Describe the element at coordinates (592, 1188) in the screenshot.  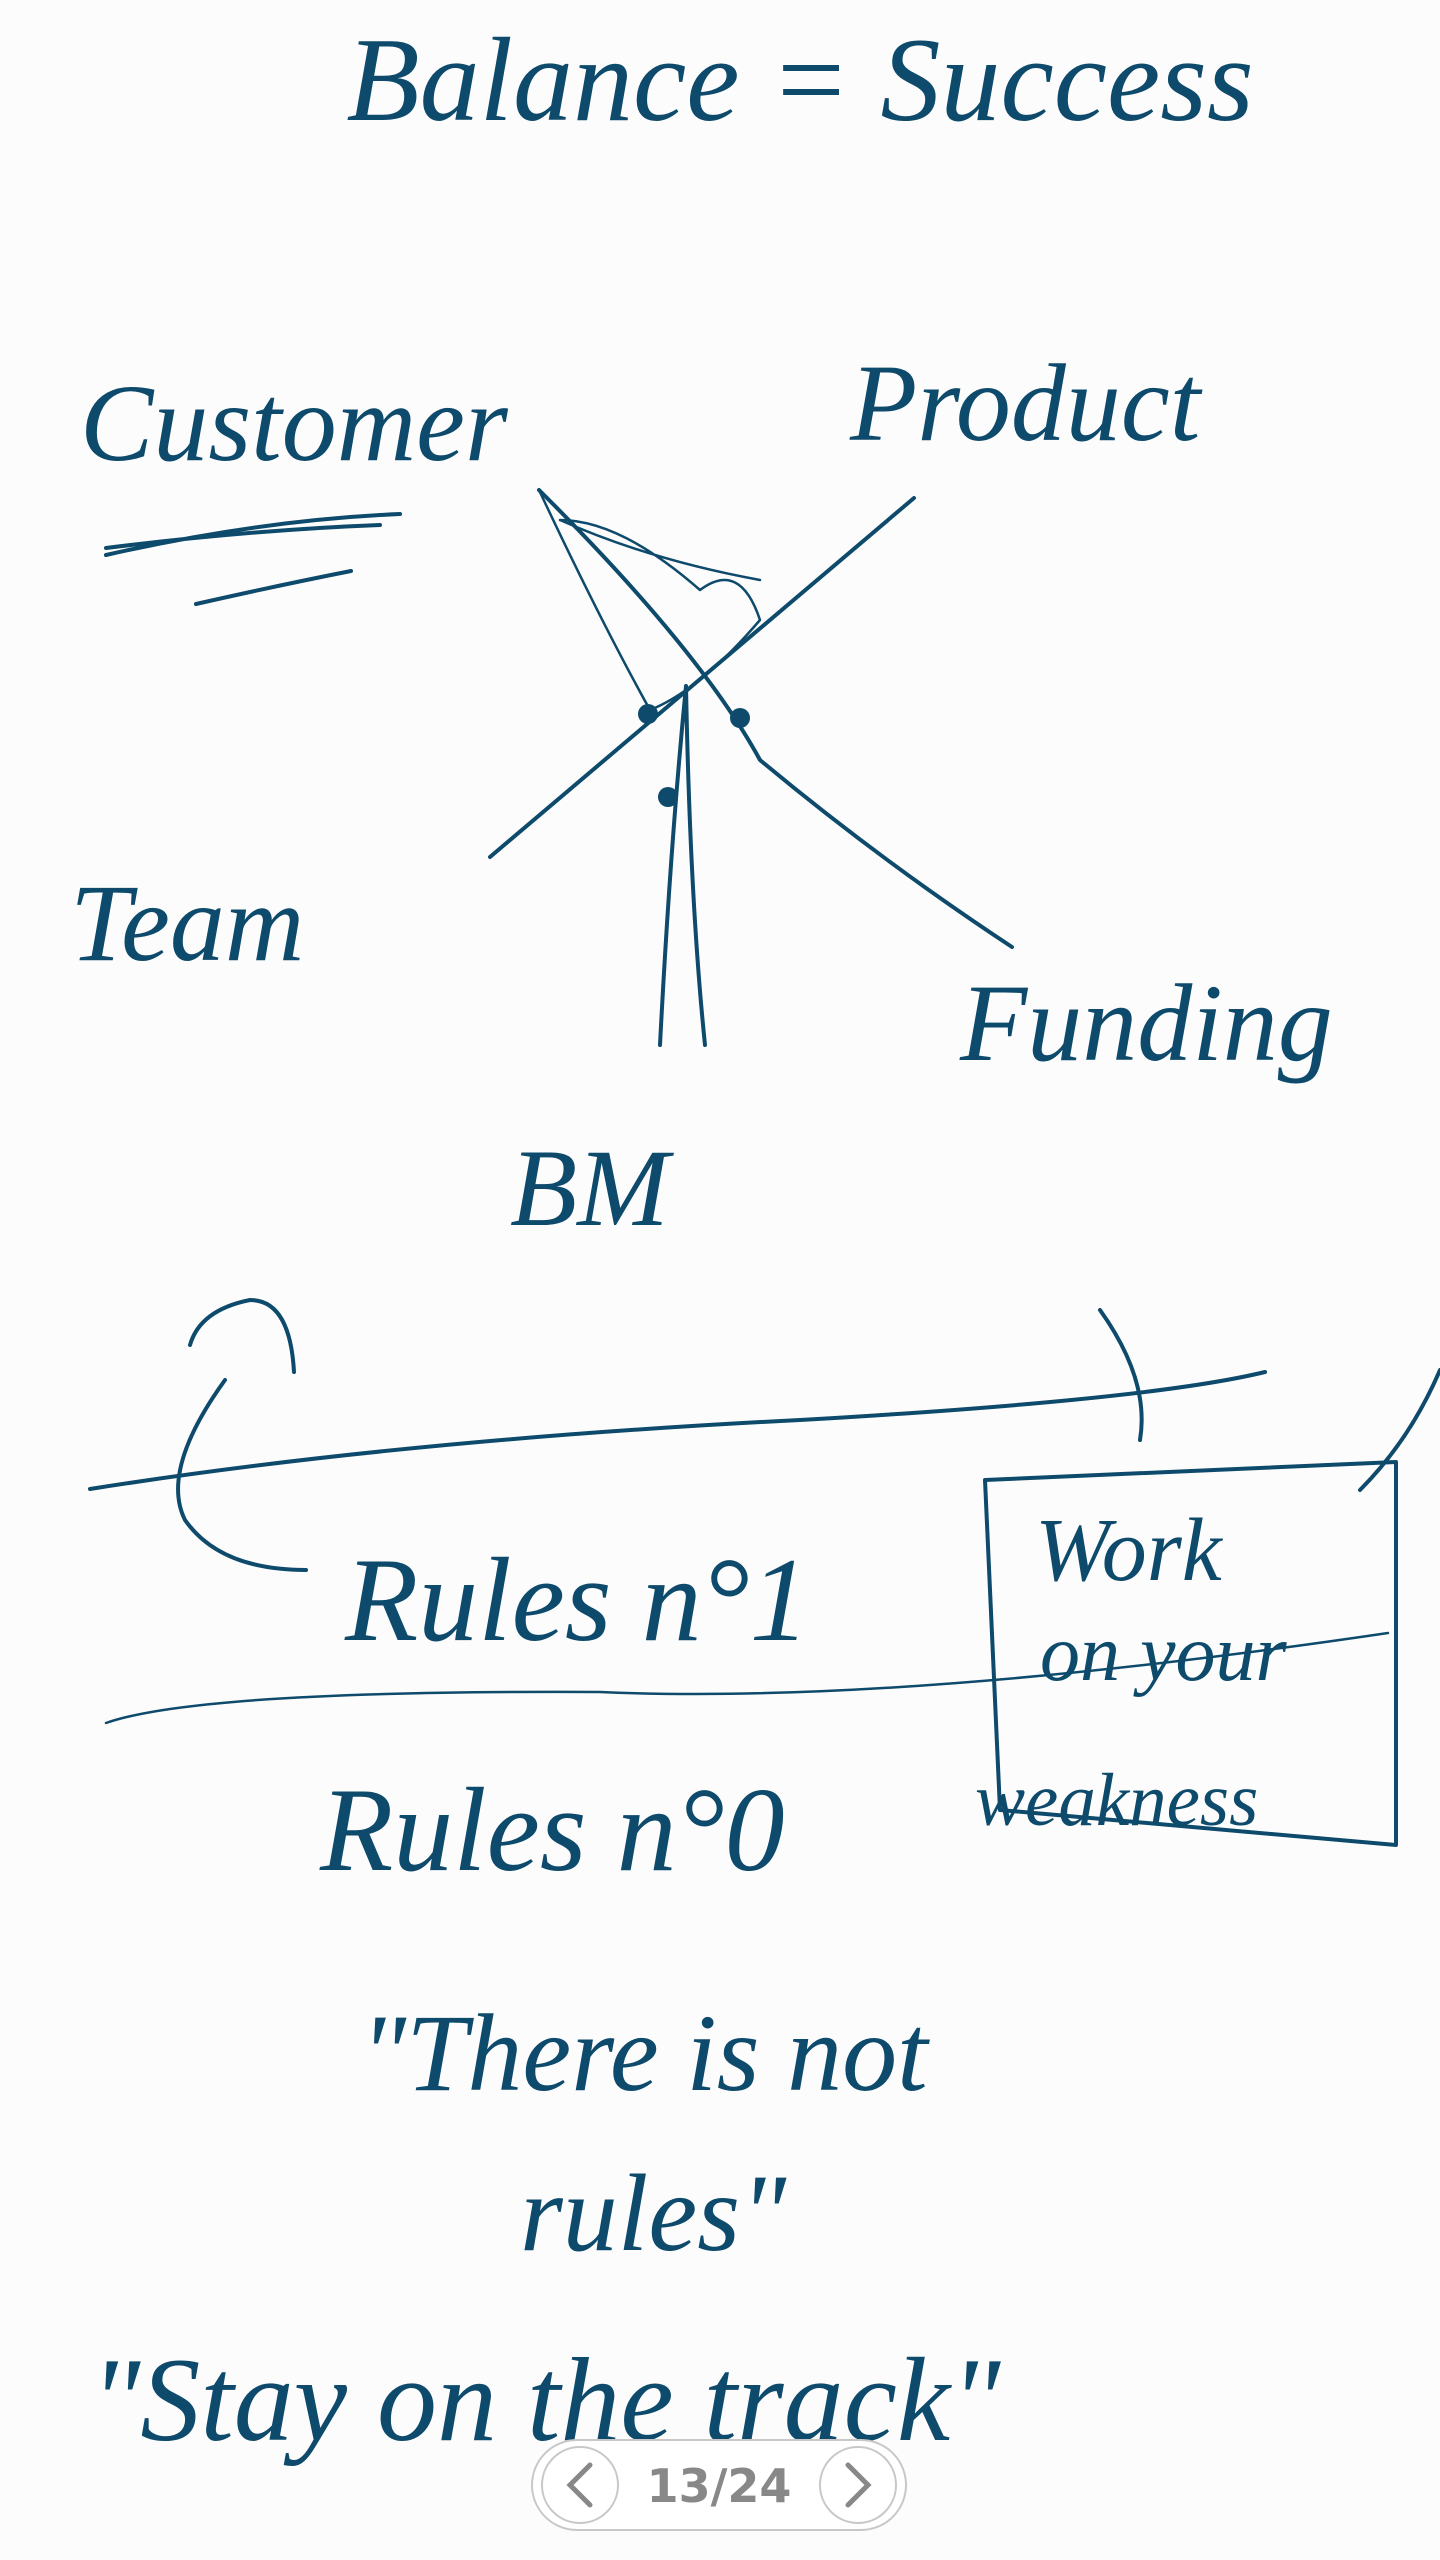
I see `node-label: BM` at that location.